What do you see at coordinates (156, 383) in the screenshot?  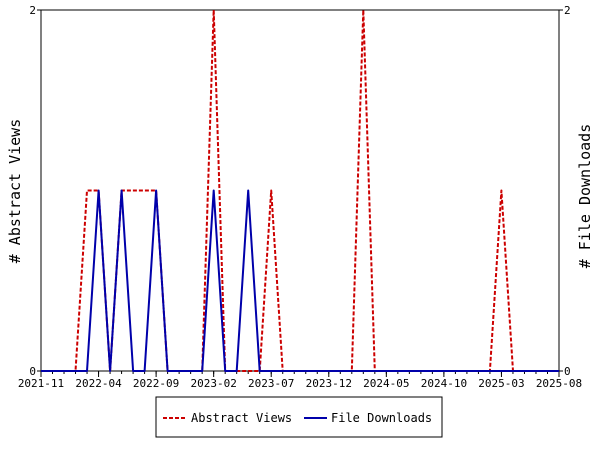 I see `x-tick-label: 2022-09` at bounding box center [156, 383].